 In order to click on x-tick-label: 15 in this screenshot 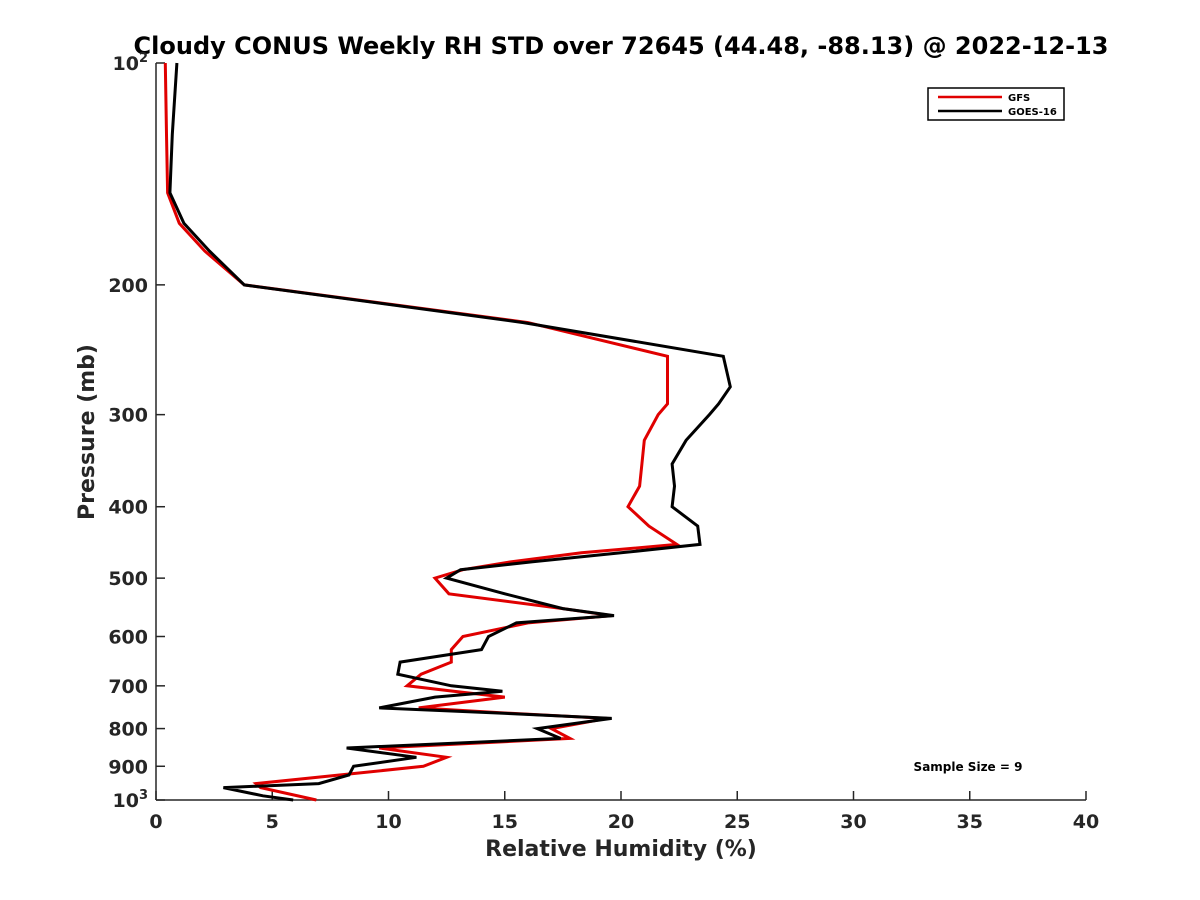, I will do `click(505, 822)`.